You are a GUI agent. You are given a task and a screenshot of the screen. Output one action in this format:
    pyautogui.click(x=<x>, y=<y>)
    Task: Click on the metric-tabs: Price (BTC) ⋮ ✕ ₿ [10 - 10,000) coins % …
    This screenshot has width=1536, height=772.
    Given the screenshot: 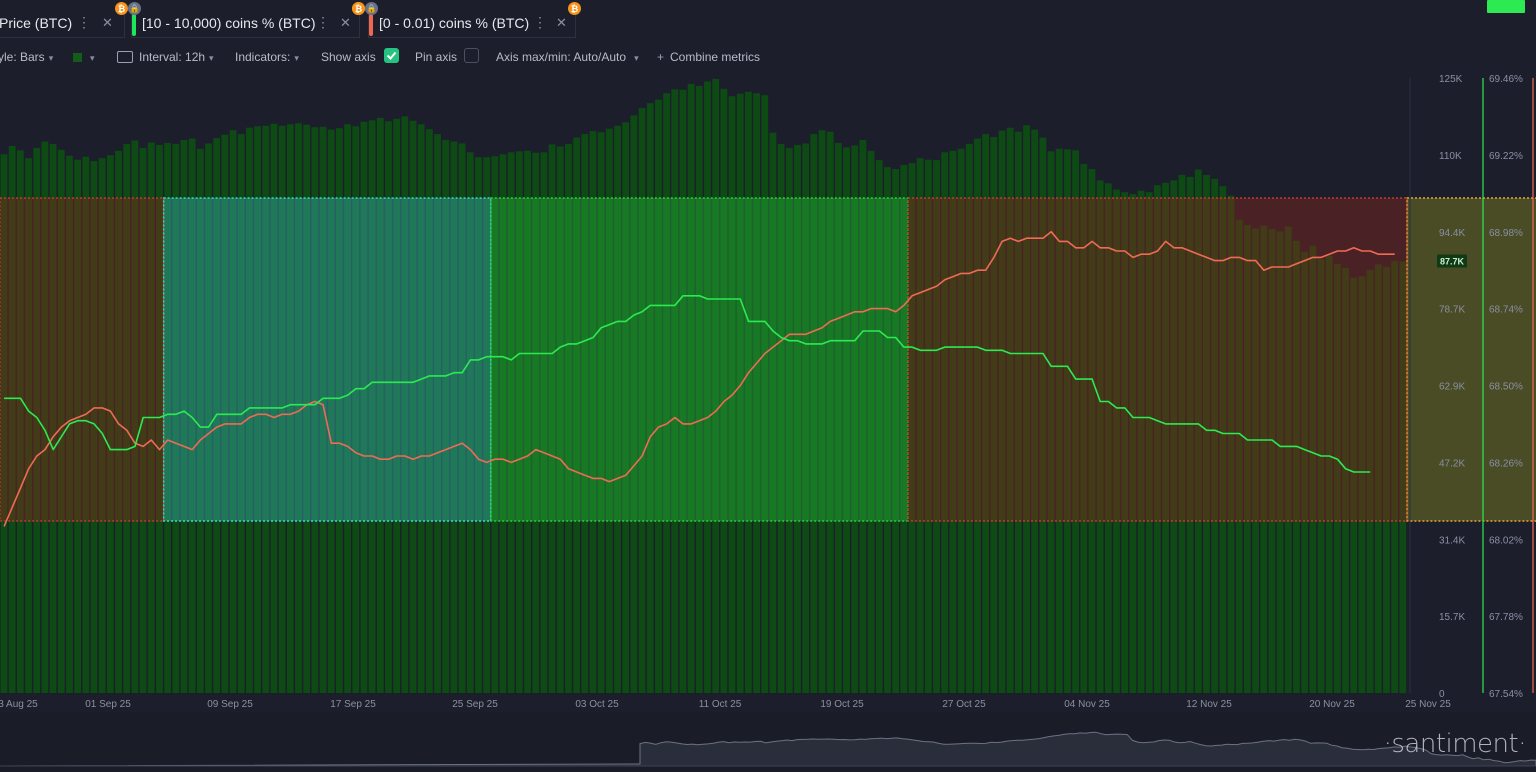 What is the action you would take?
    pyautogui.click(x=768, y=21)
    